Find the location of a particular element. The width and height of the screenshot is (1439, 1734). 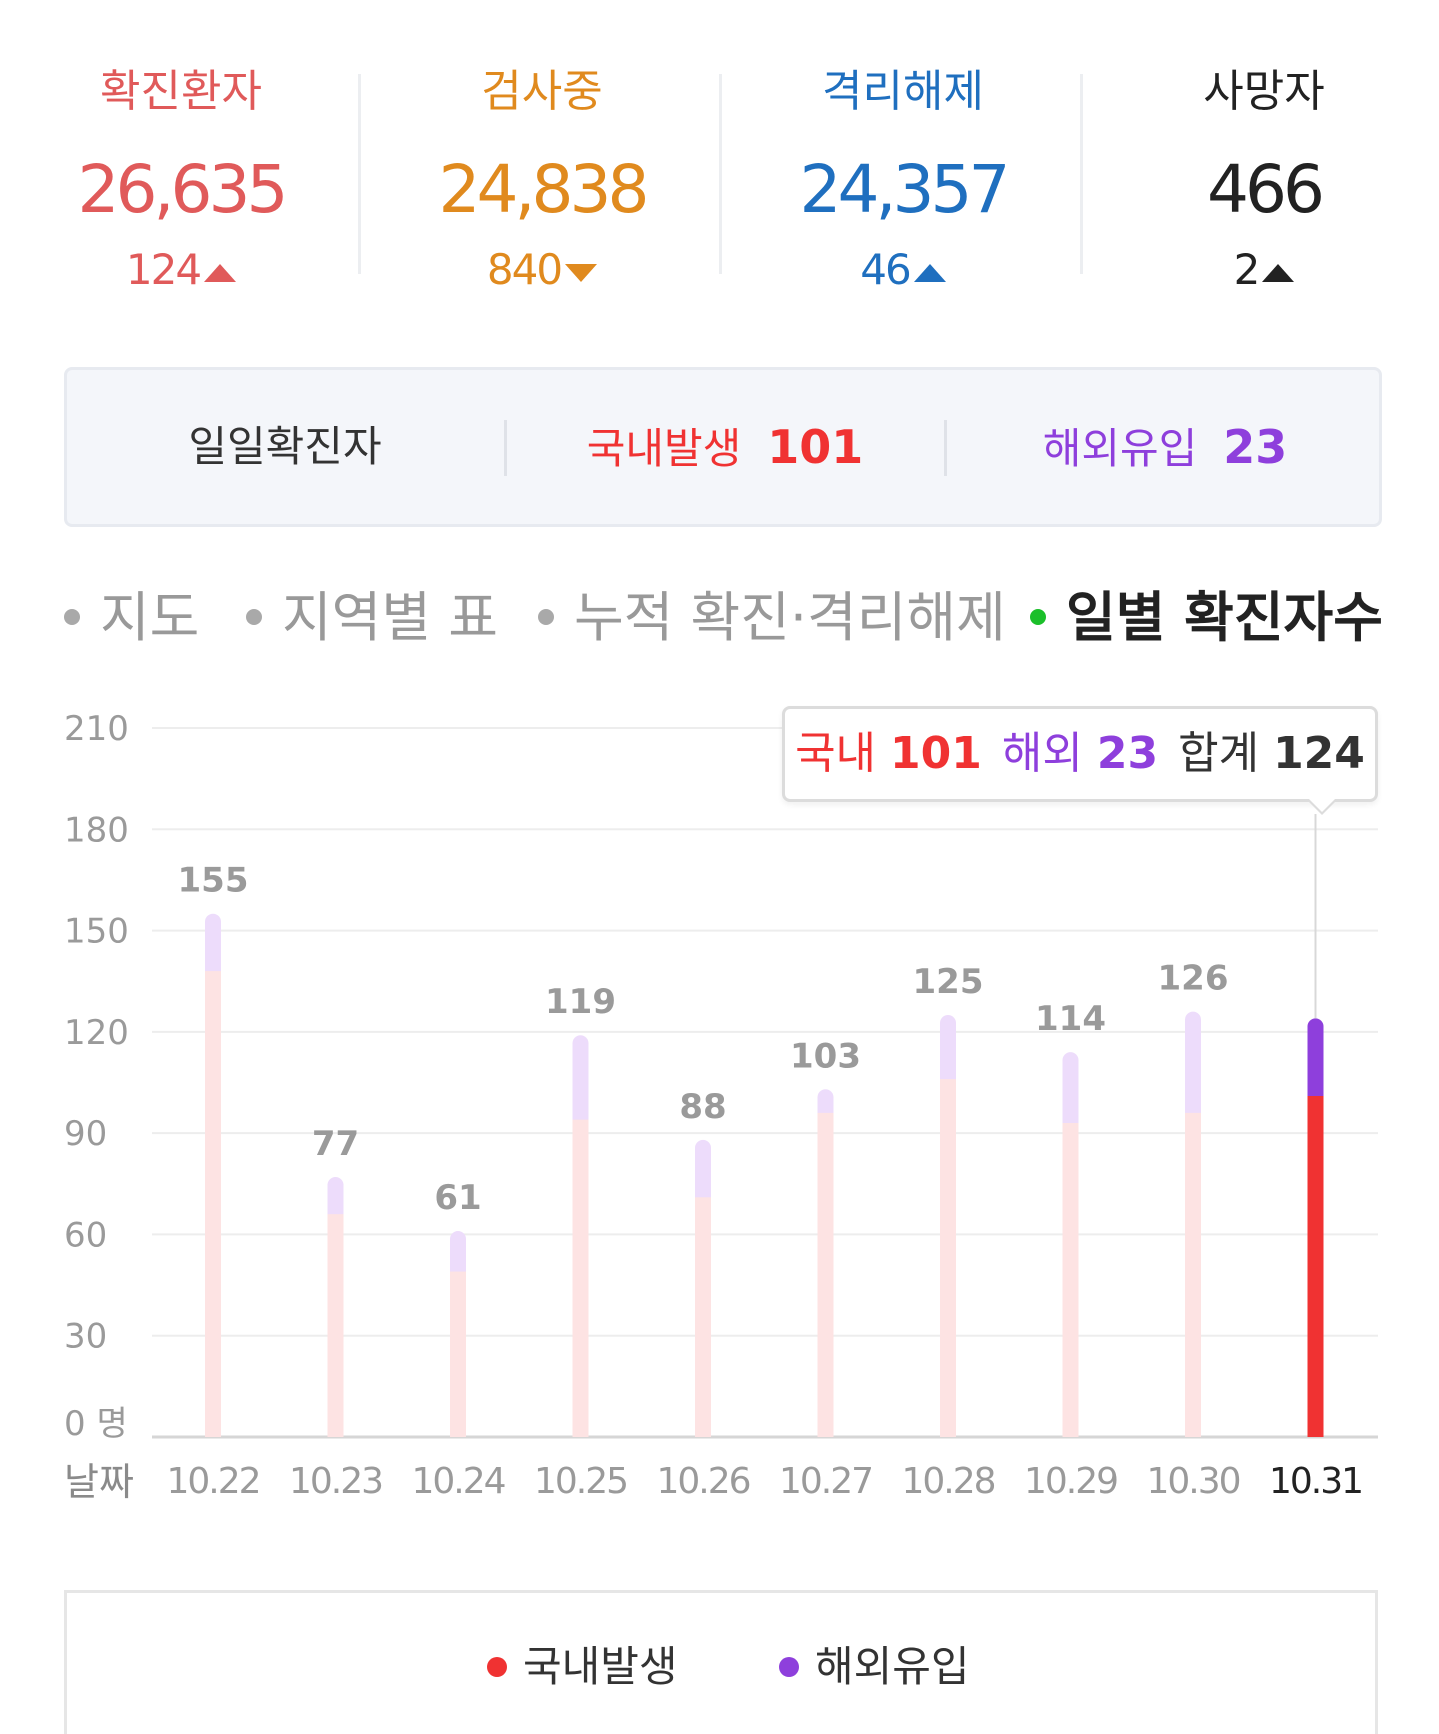

tab-region-table: 지역별 표 is located at coordinates (372, 618).